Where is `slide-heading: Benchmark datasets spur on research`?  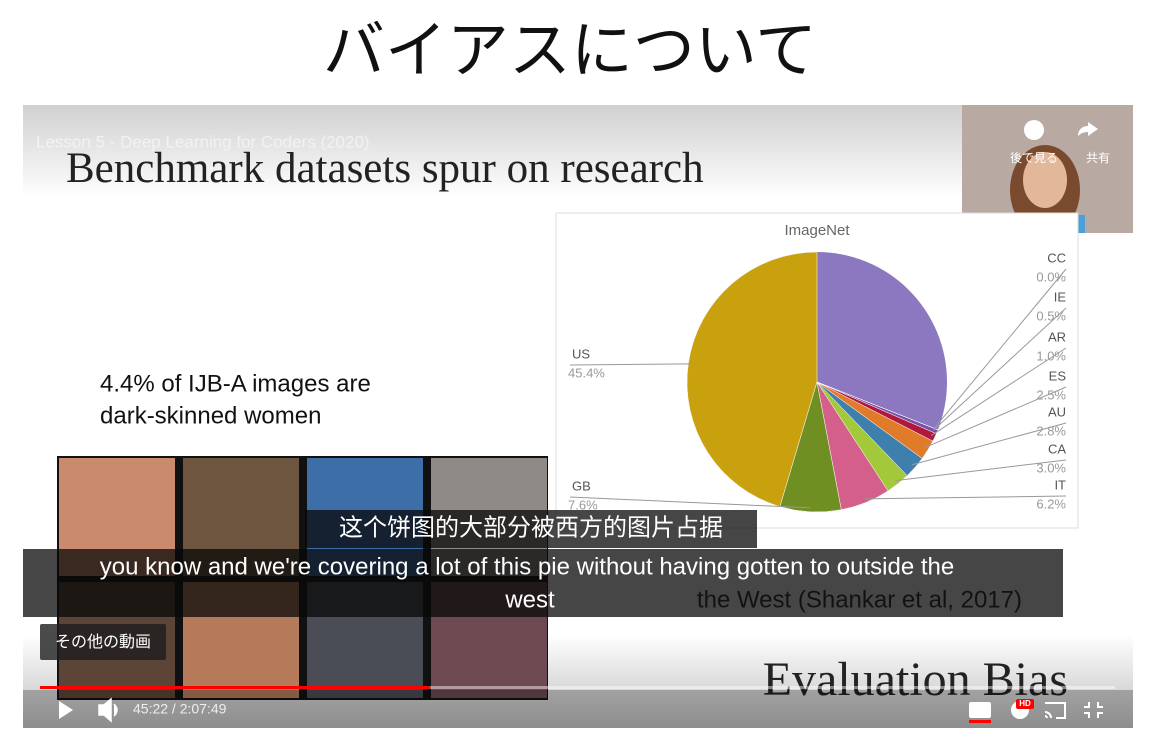 slide-heading: Benchmark datasets spur on research is located at coordinates (385, 168).